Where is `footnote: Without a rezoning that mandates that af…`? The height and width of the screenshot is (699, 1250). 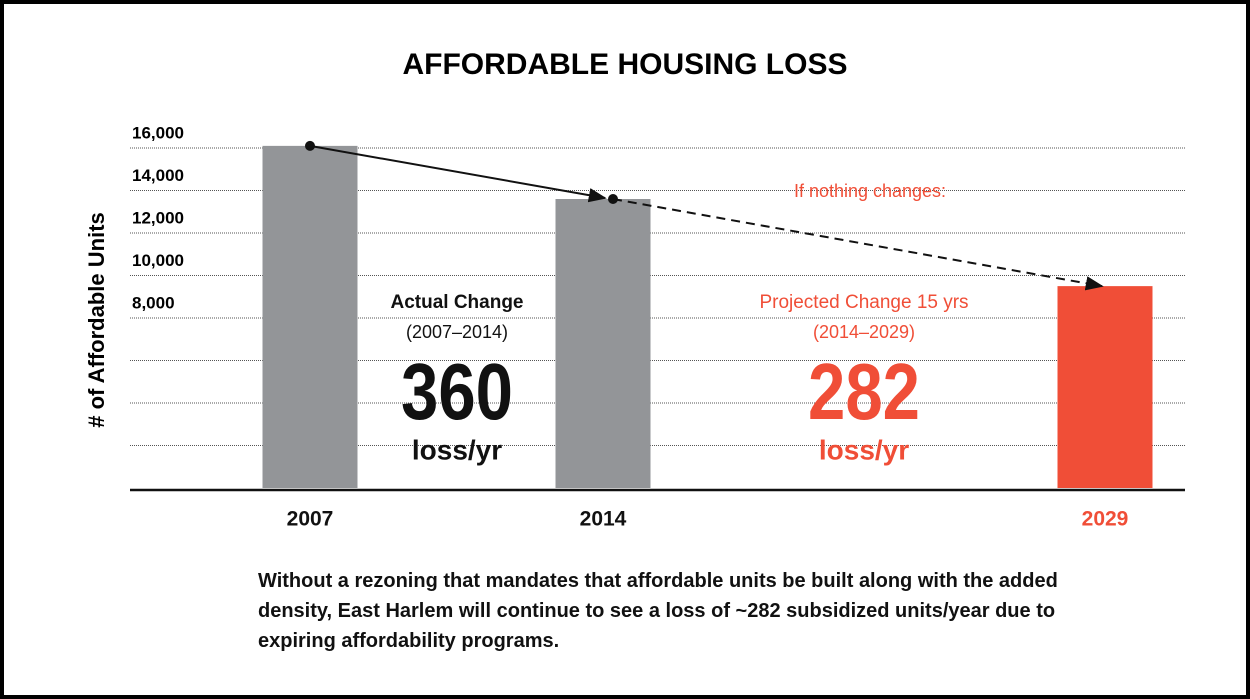 footnote: Without a rezoning that mandates that af… is located at coordinates (658, 611).